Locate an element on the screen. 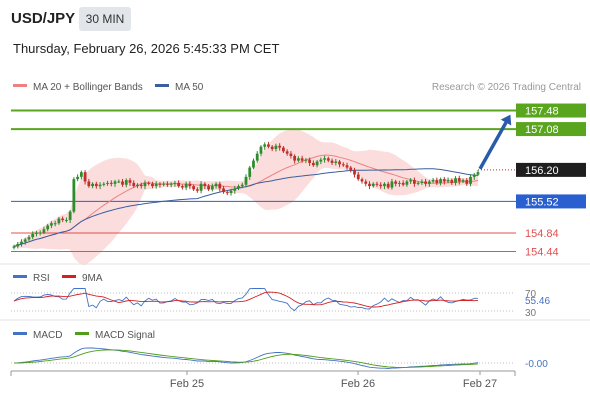  macd-line is located at coordinates (246, 358).